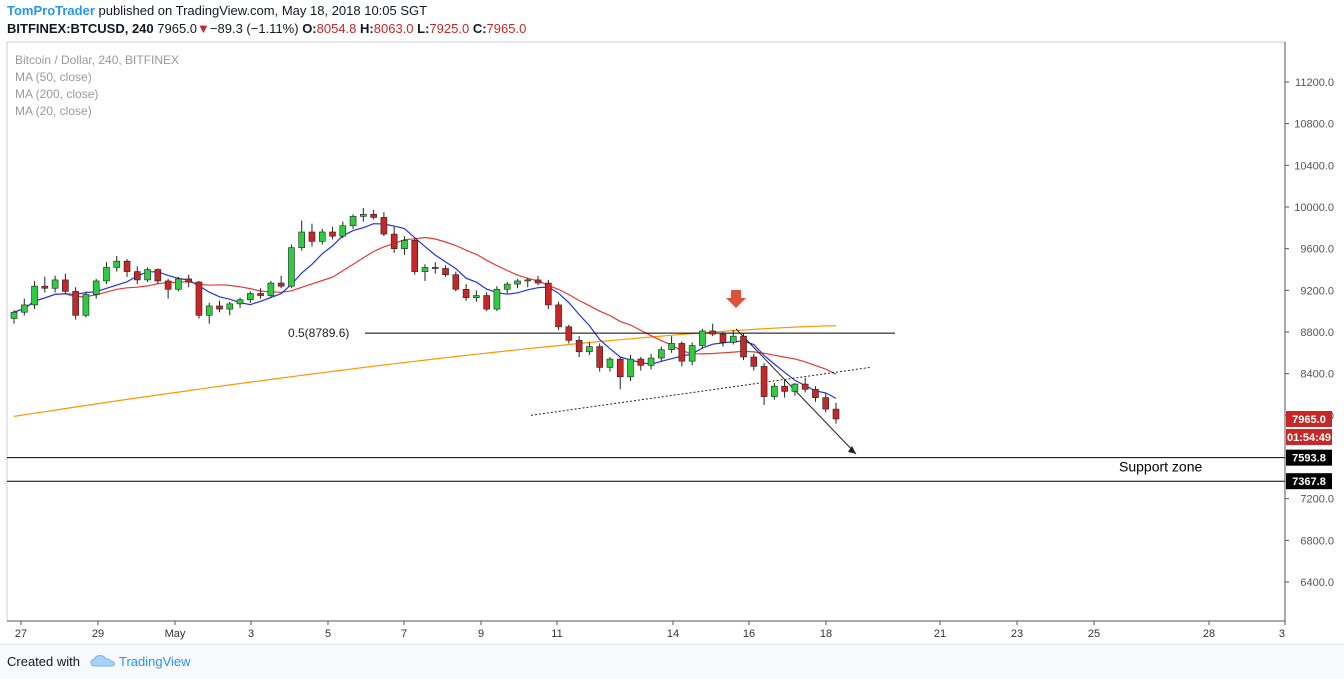 The height and width of the screenshot is (679, 1344). Describe the element at coordinates (1314, 208) in the screenshot. I see `y-tick-label: 10000.0` at that location.